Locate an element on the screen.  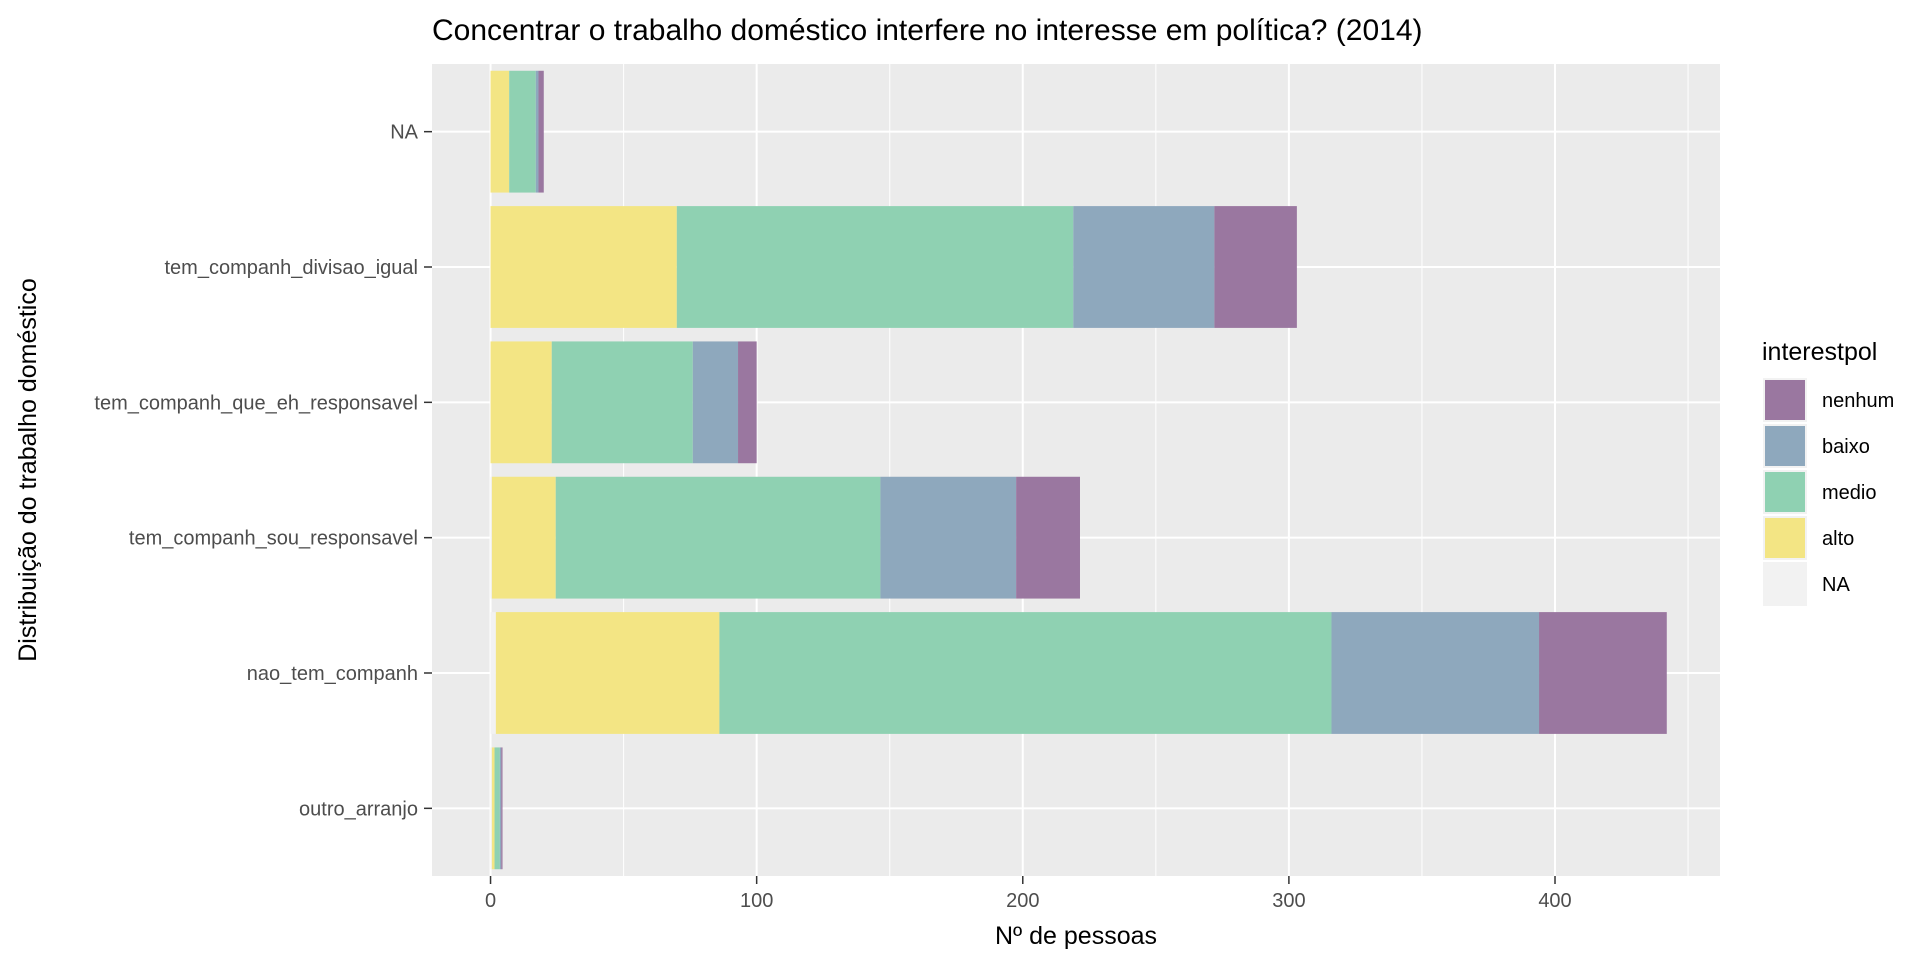
bar-tem_companh_sou_responsavel-baixo is located at coordinates (948, 537).